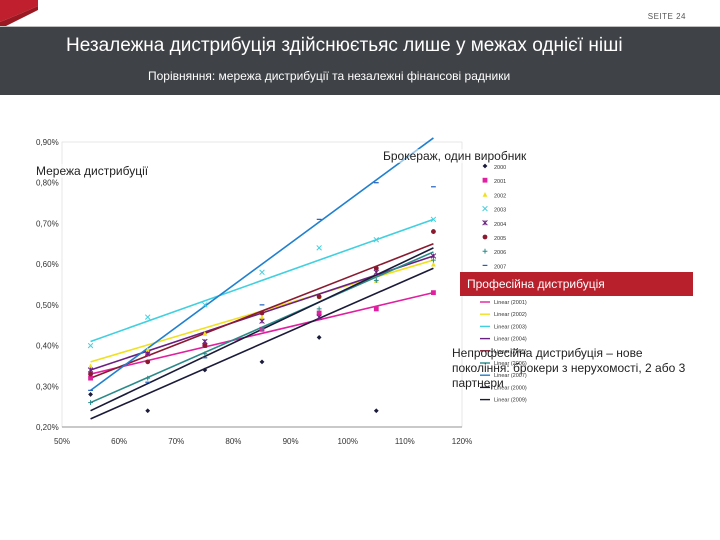 This screenshot has width=720, height=540. What do you see at coordinates (47, 427) in the screenshot?
I see `y-tick-label: 0,20%` at bounding box center [47, 427].